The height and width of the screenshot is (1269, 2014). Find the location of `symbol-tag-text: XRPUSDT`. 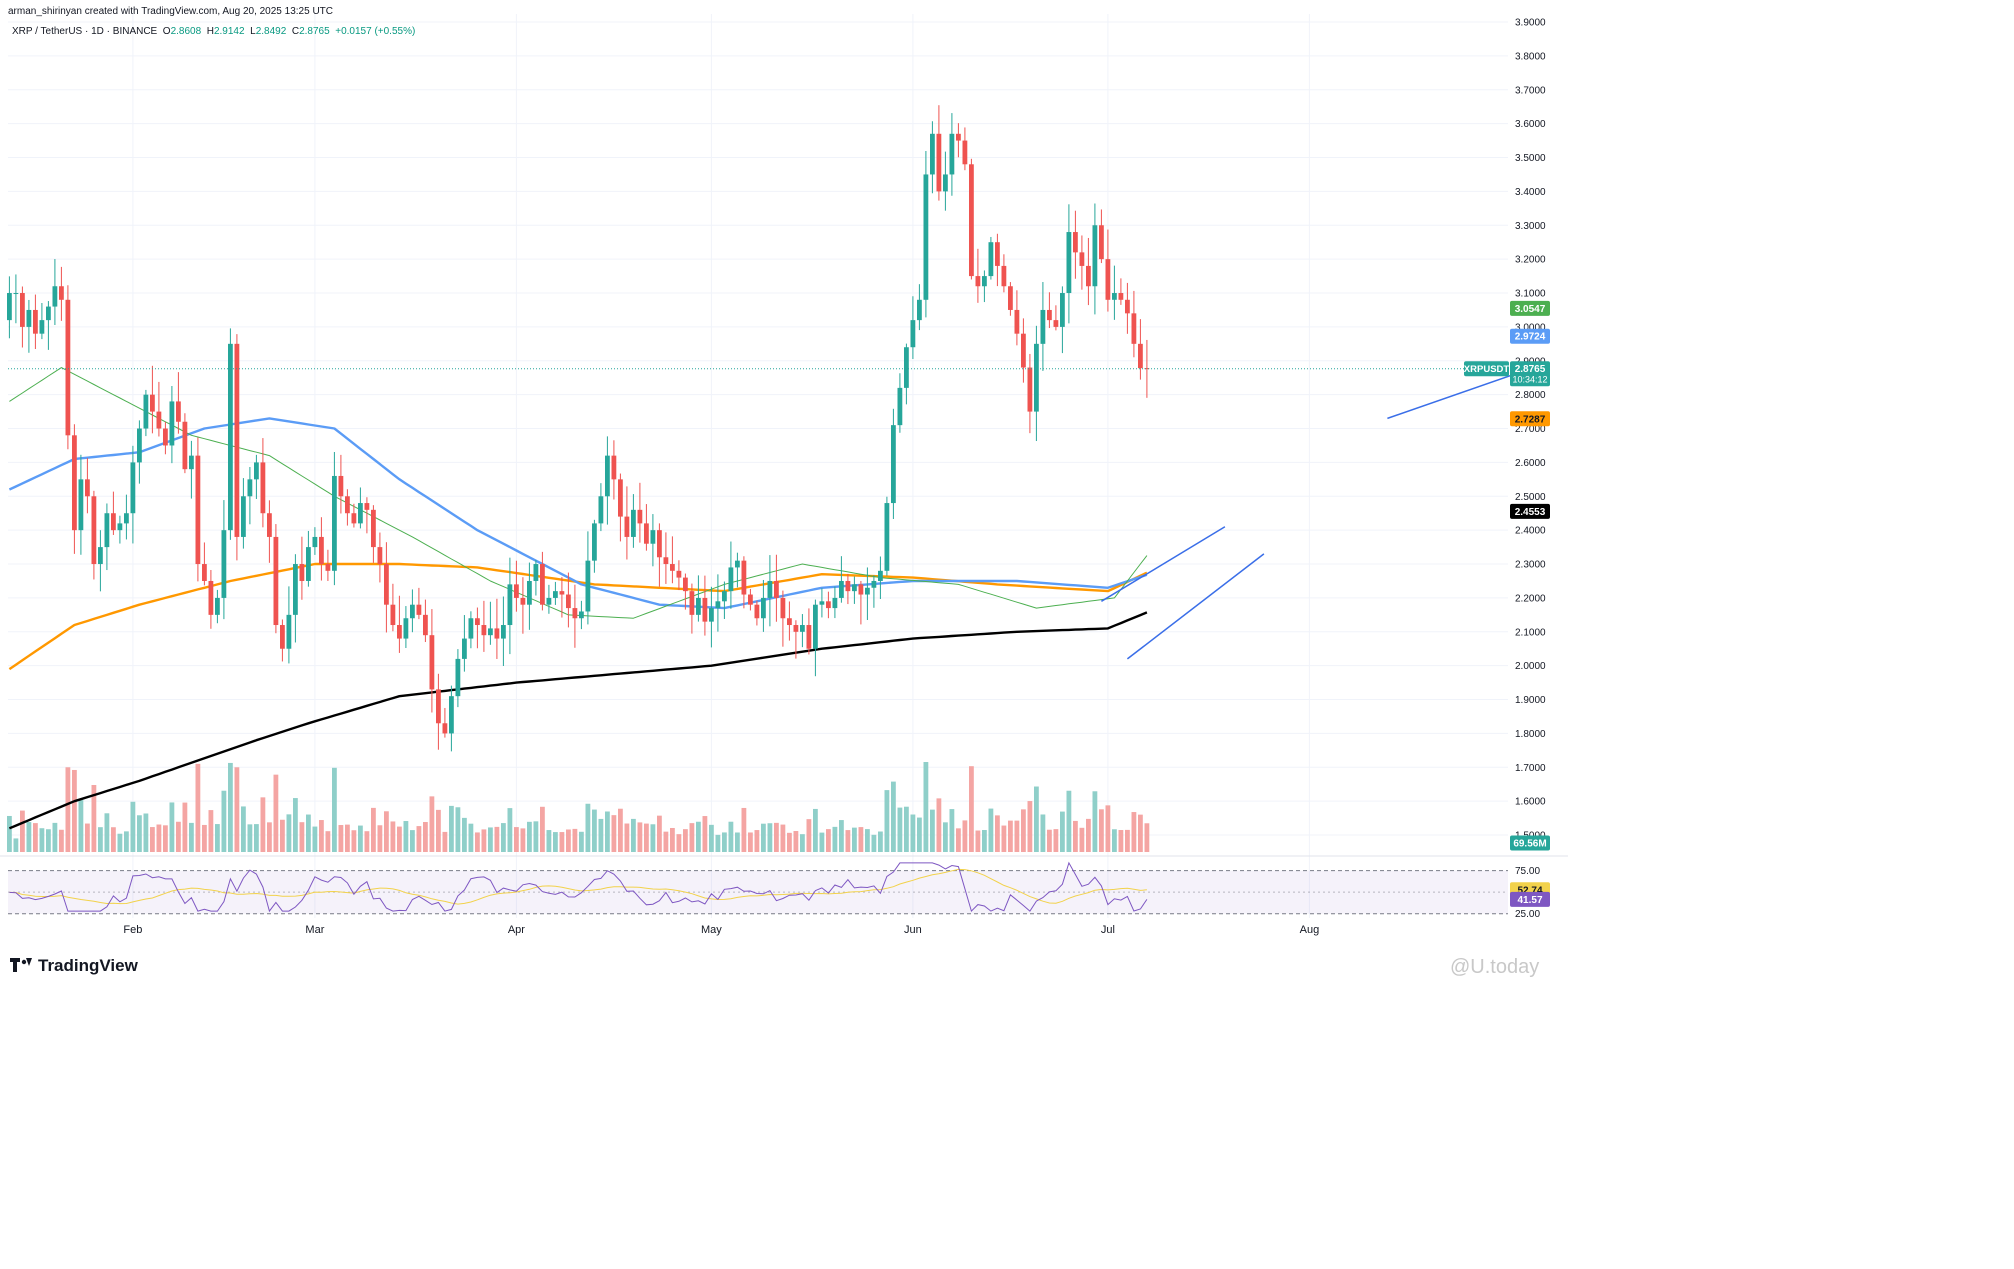

symbol-tag-text: XRPUSDT is located at coordinates (1487, 369).